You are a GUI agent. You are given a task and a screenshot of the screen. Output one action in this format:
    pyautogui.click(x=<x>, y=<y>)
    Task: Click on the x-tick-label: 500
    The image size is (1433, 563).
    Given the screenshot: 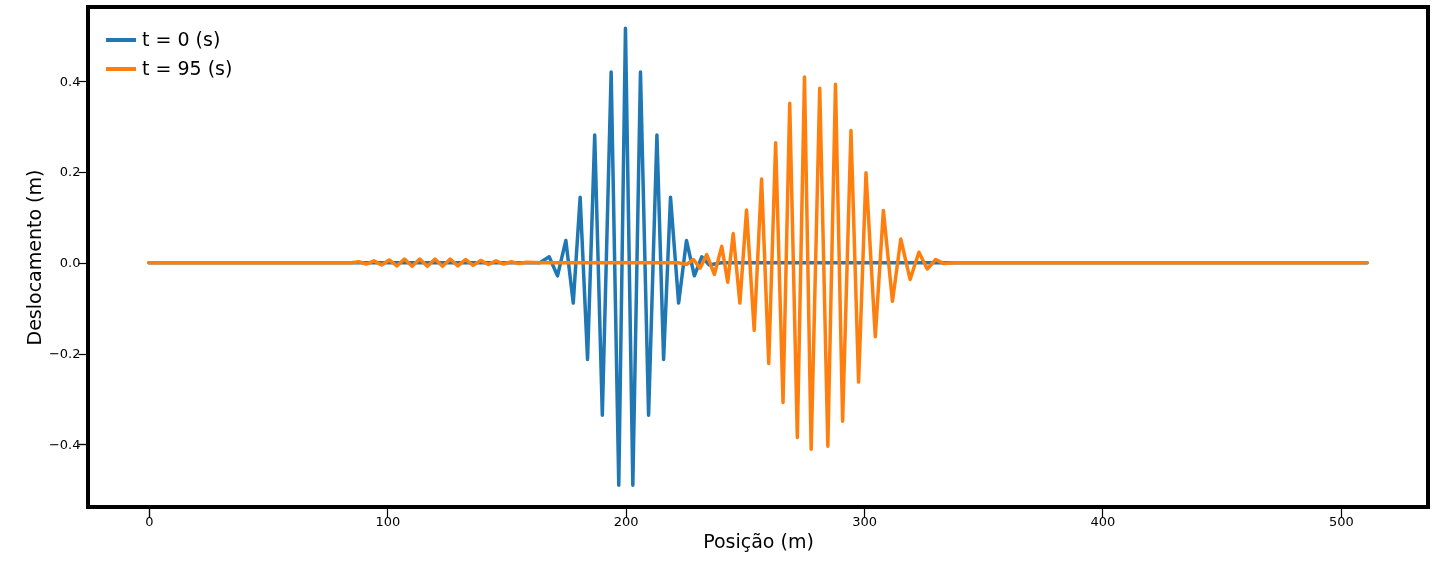 What is the action you would take?
    pyautogui.click(x=1341, y=521)
    